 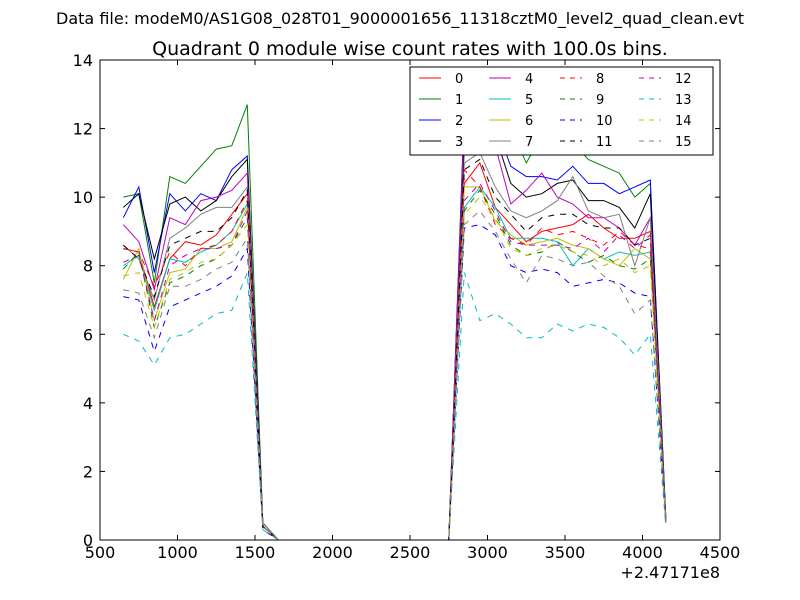 What do you see at coordinates (88, 334) in the screenshot?
I see `y-tick-label: 6` at bounding box center [88, 334].